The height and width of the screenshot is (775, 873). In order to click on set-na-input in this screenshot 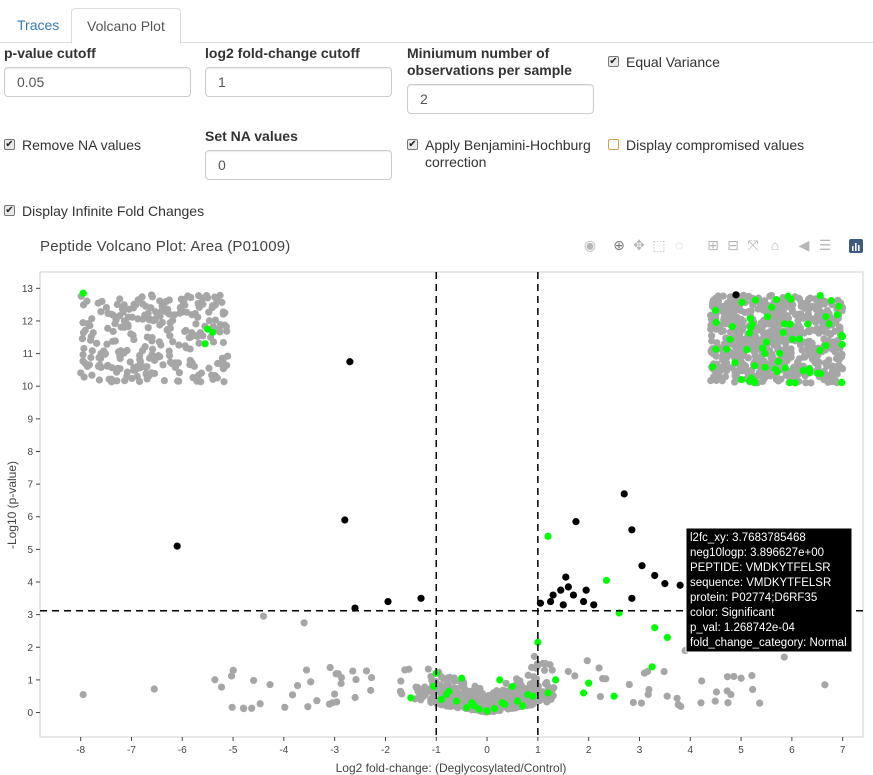, I will do `click(298, 165)`.